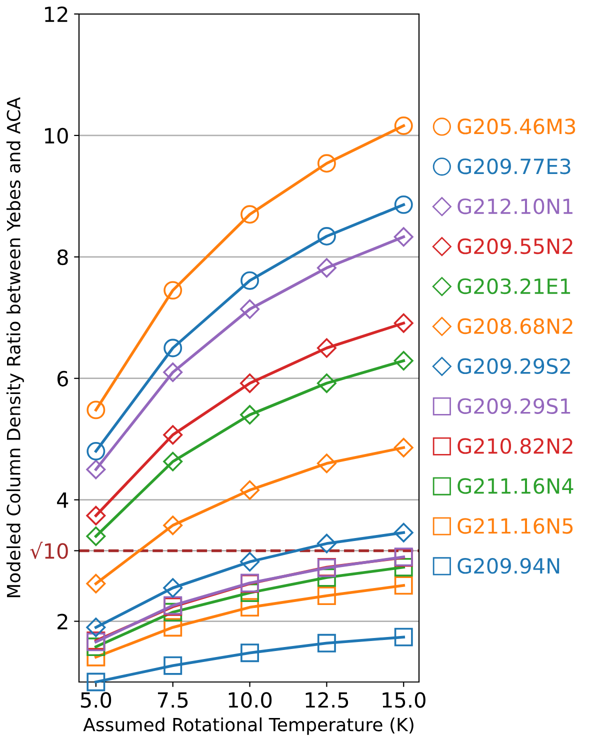  Describe the element at coordinates (56, 14) in the screenshot. I see `y-tick-label: 12` at that location.